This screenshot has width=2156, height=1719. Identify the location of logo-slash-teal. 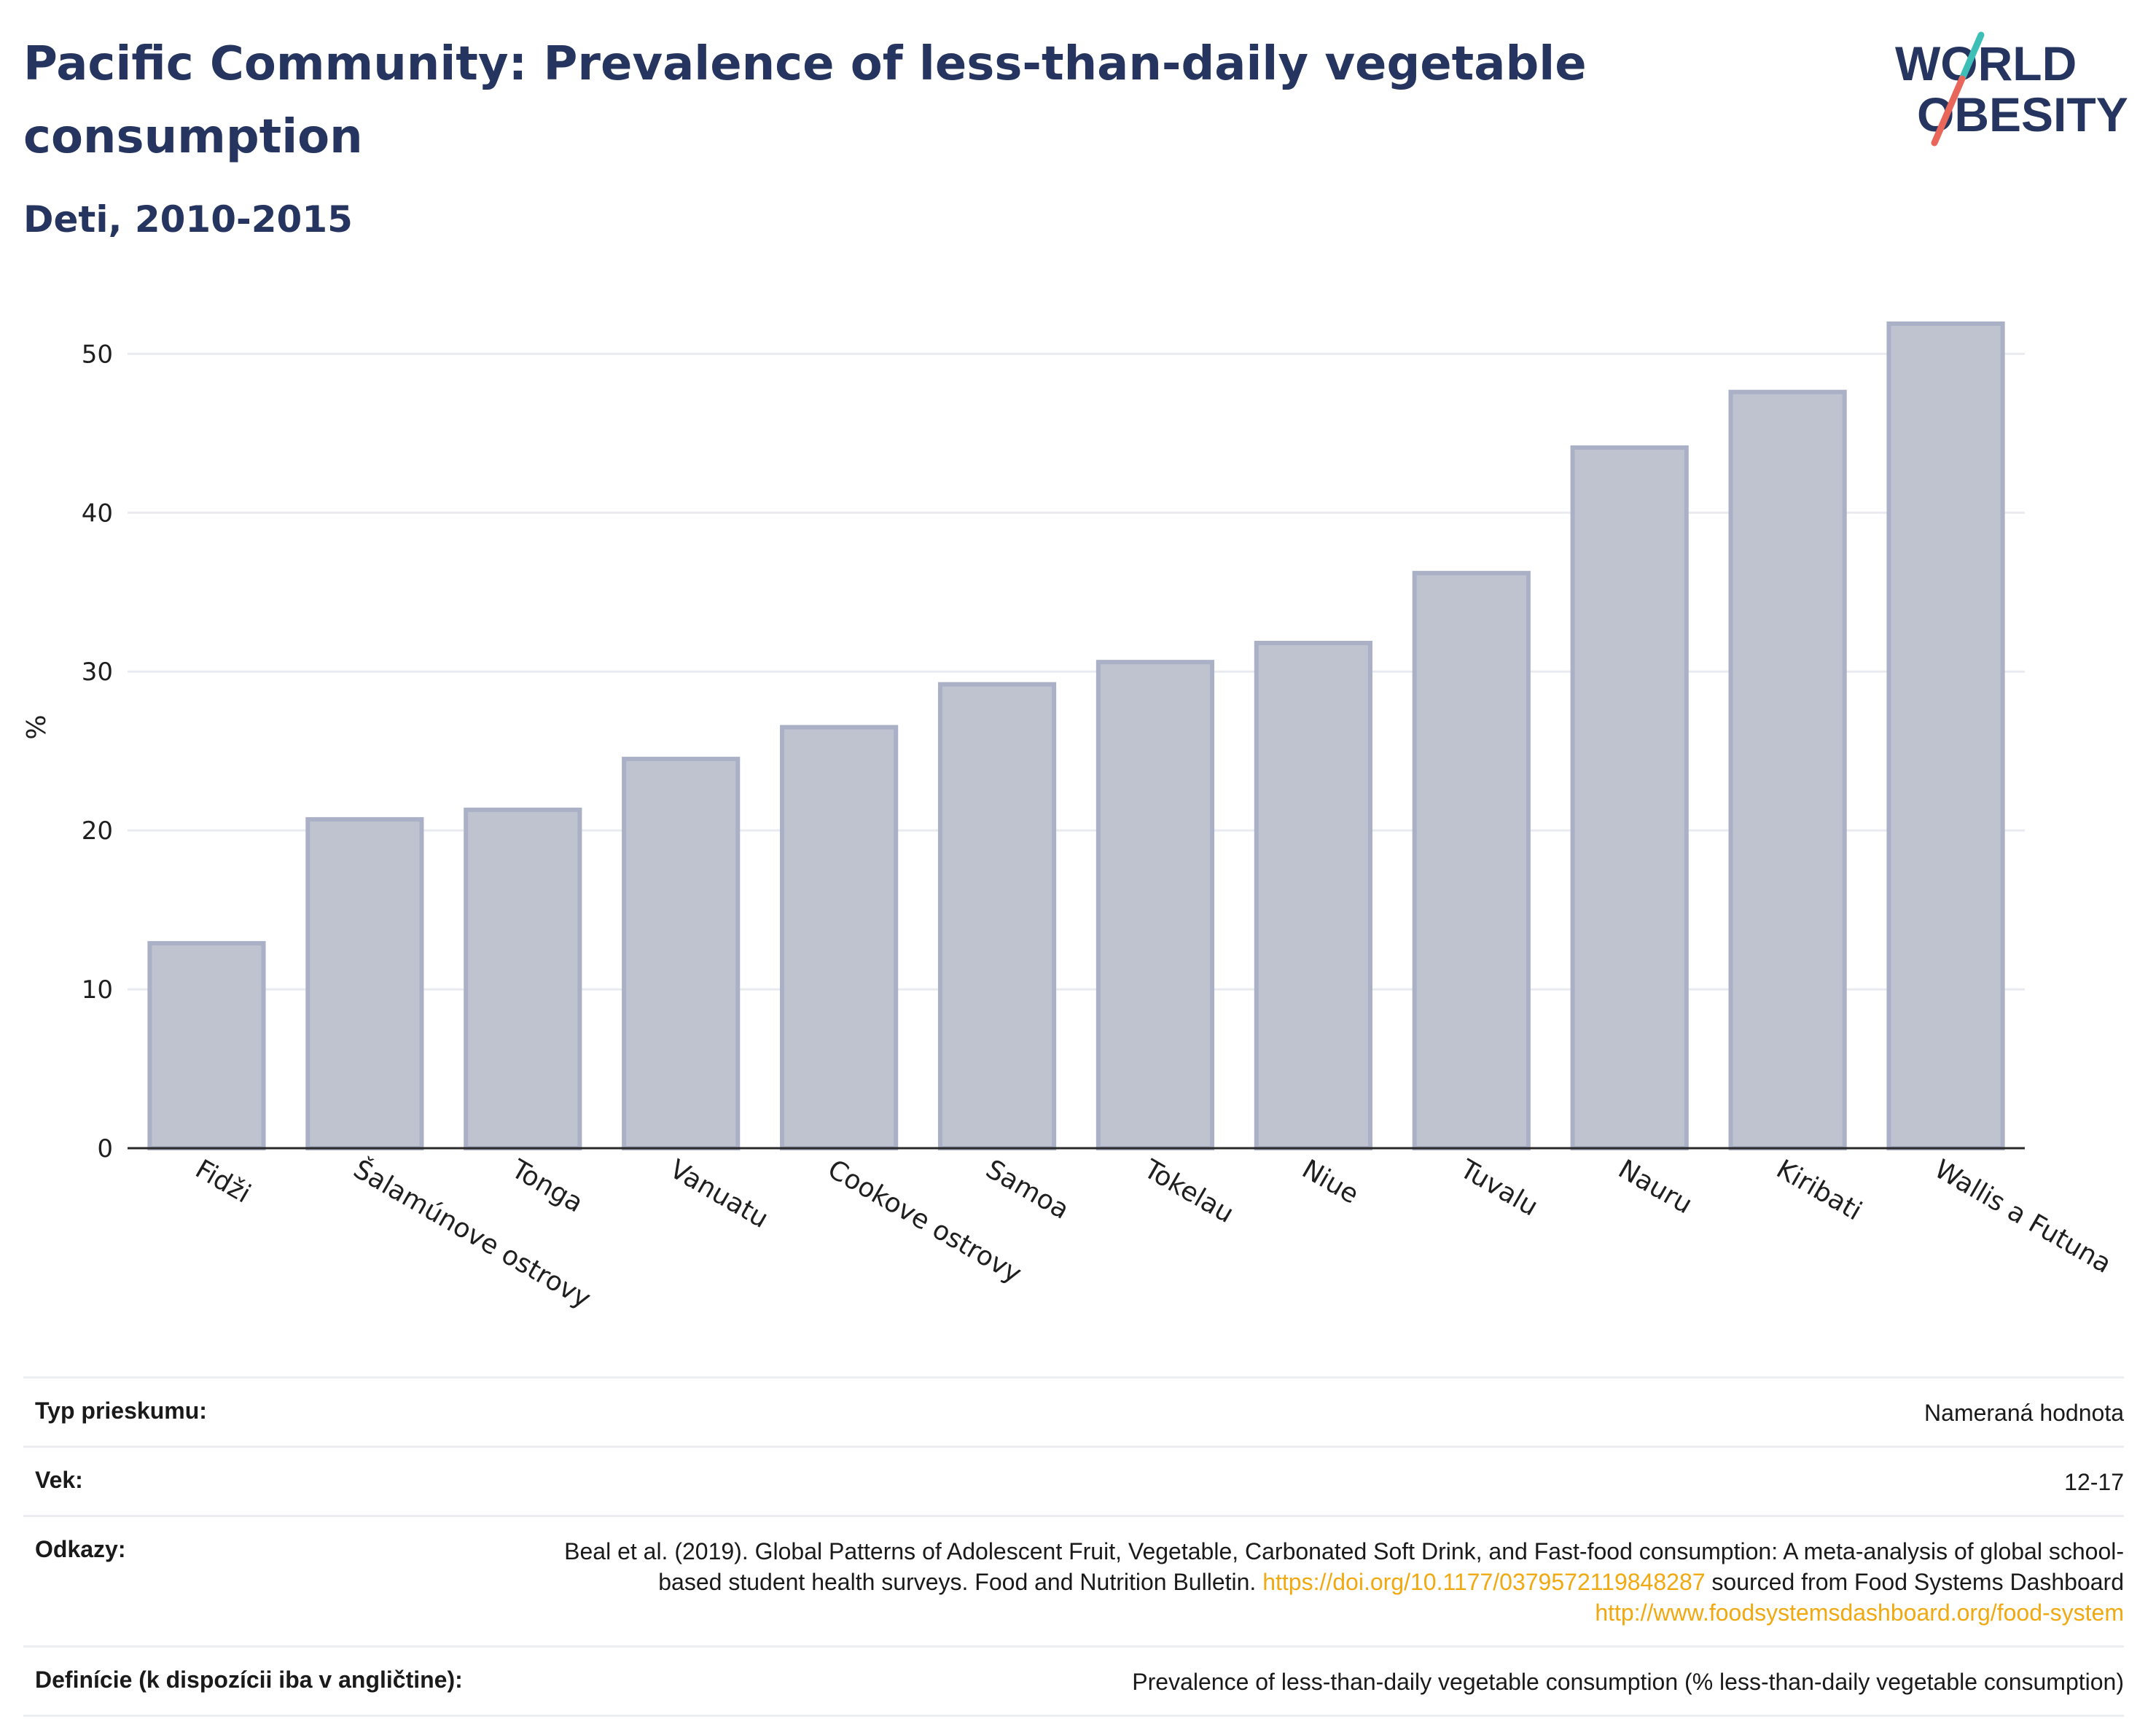
(1972, 57).